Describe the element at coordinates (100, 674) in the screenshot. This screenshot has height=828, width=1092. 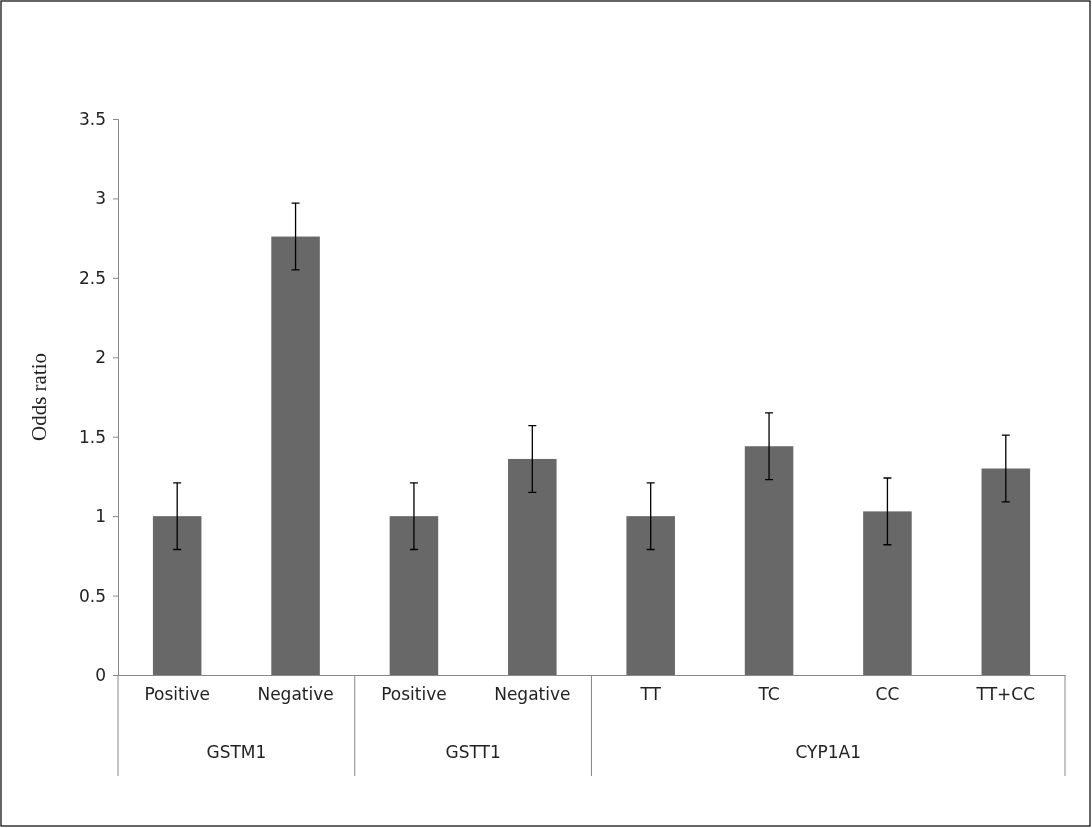
I see `y-tick-label: 0` at that location.